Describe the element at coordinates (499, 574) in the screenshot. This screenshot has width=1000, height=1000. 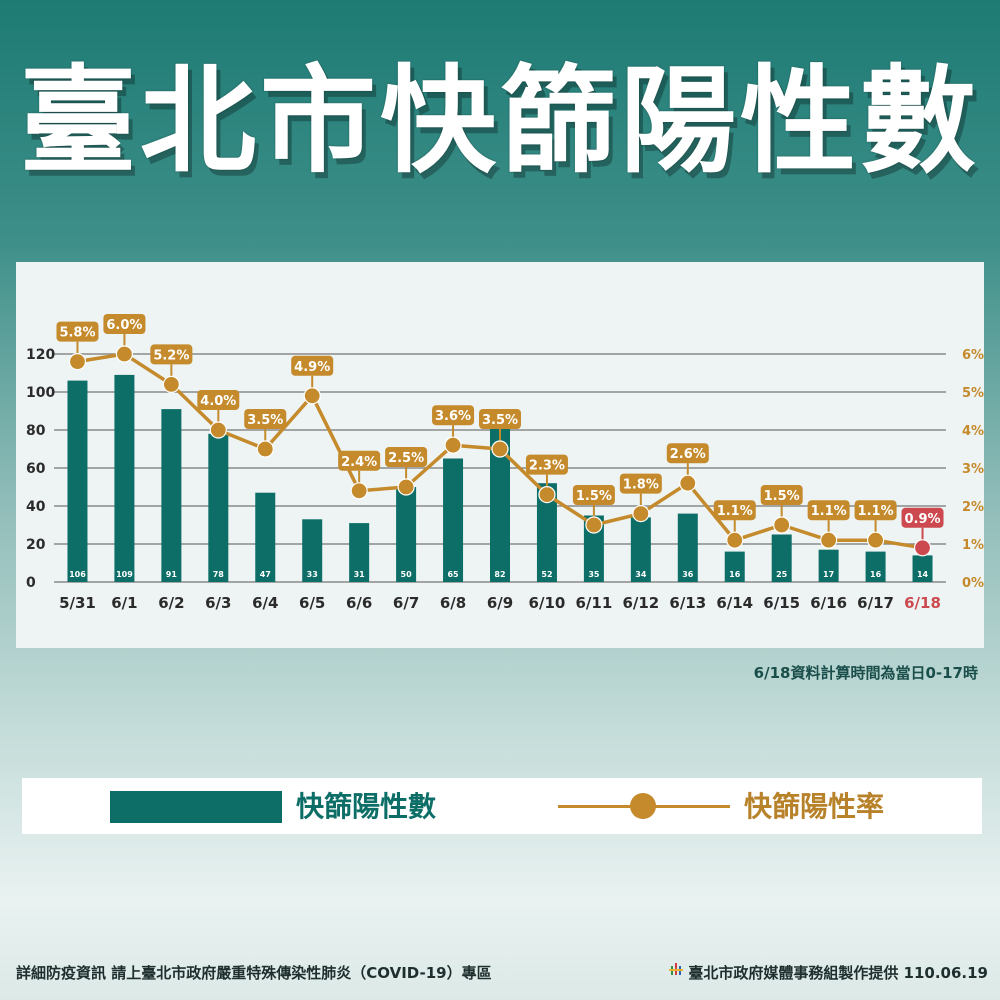
I see `bar-value-label: 82` at that location.